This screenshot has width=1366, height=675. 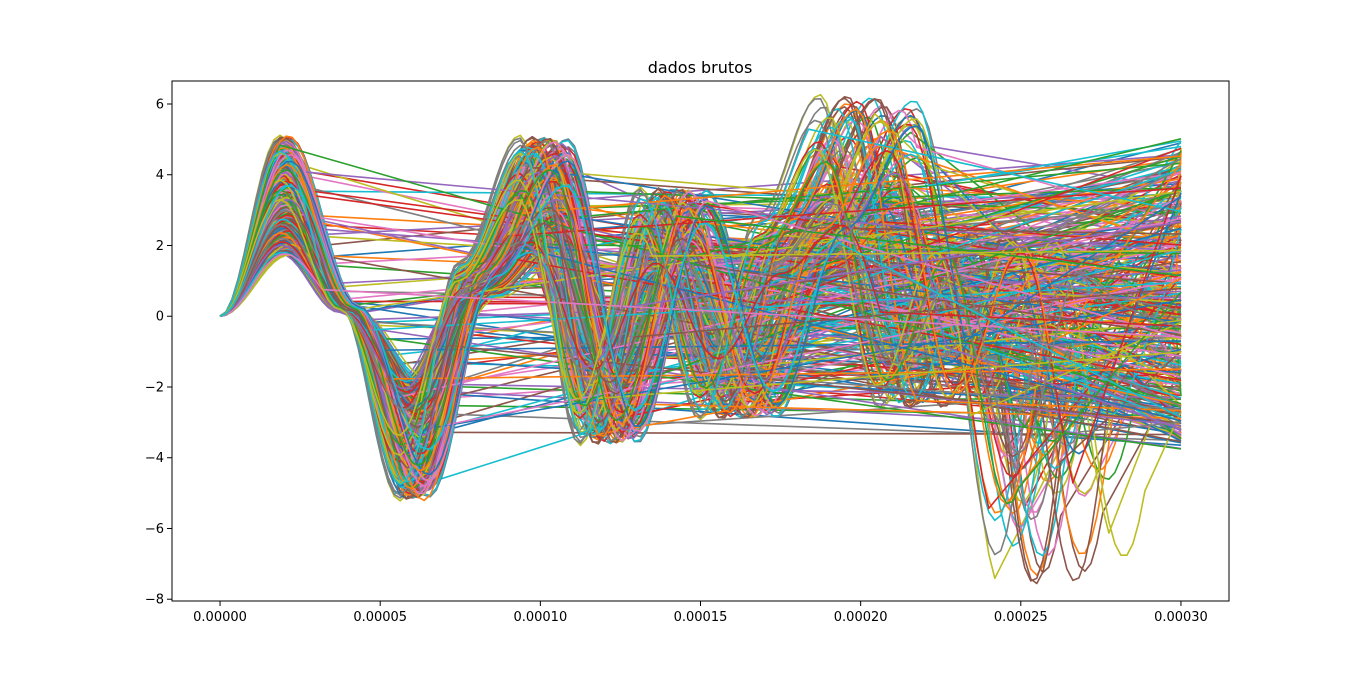 What do you see at coordinates (220, 617) in the screenshot?
I see `x-tick-label: 0.00000` at bounding box center [220, 617].